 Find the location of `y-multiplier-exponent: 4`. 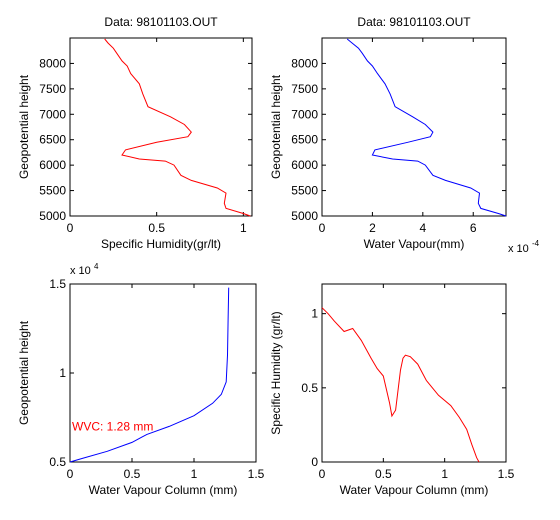

y-multiplier-exponent: 4 is located at coordinates (96, 266).